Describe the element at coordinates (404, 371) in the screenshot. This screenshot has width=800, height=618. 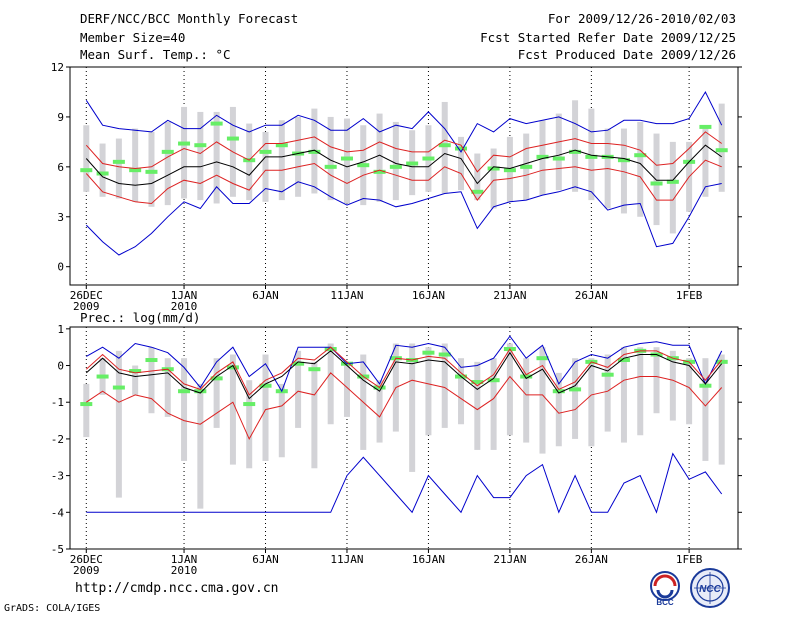
I see `mean-plus-sd-line` at that location.